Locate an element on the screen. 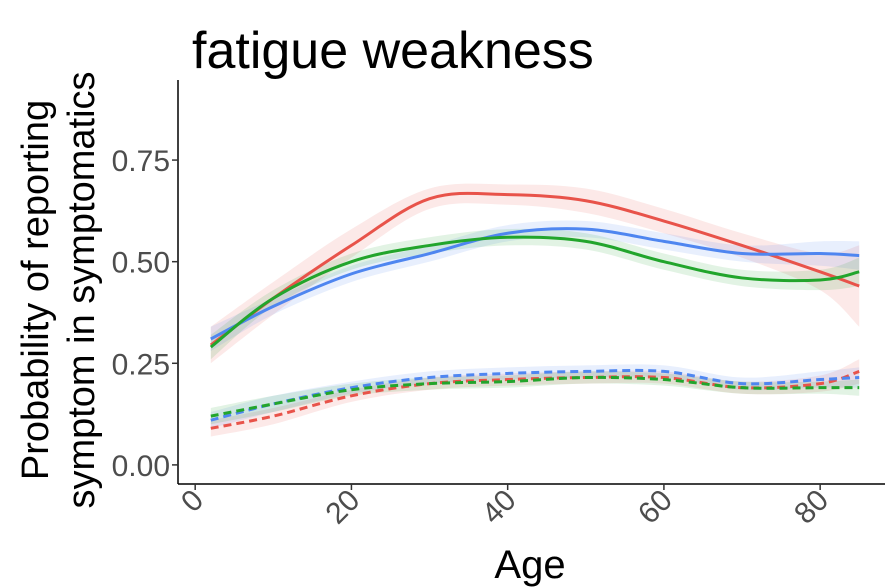 Image resolution: width=891 pixels, height=588 pixels. y-tick-label: 0.75 is located at coordinates (141, 161).